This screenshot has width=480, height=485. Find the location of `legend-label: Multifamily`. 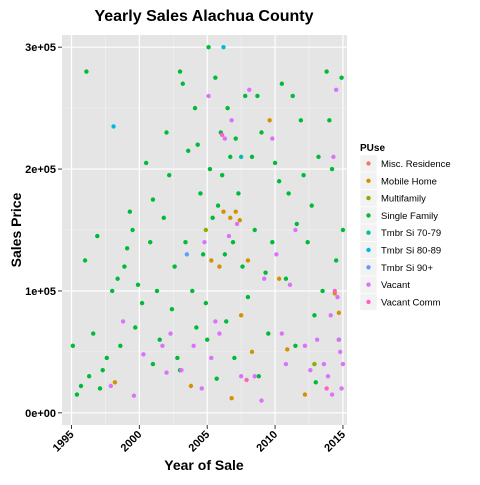

legend-label: Multifamily is located at coordinates (403, 199).